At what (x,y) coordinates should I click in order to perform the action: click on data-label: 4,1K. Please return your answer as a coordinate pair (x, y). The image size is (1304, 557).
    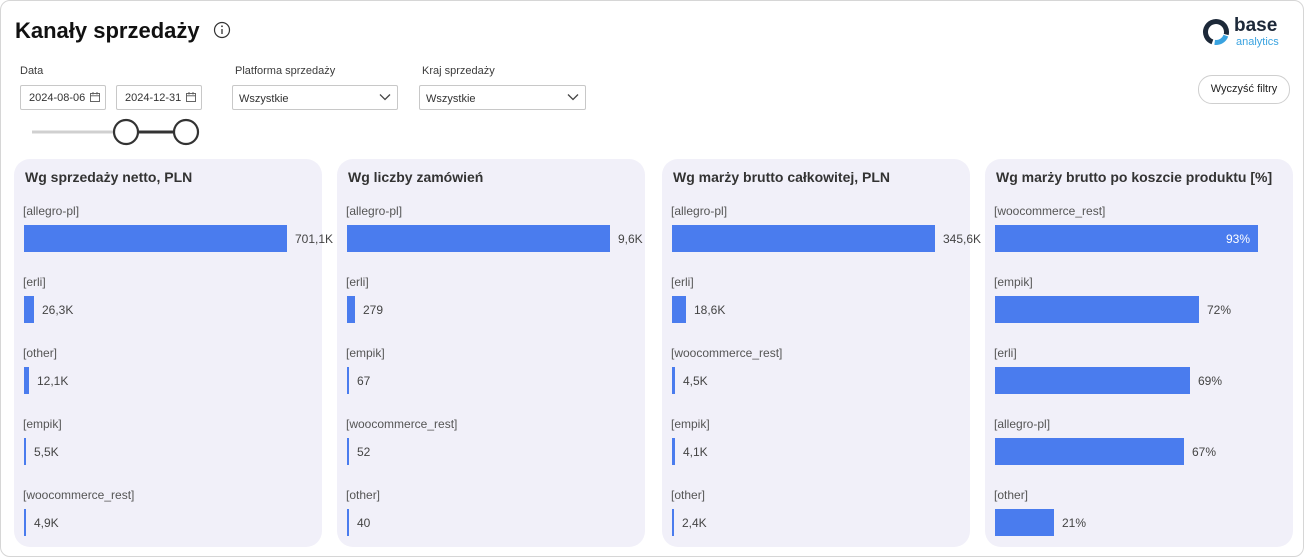
    Looking at the image, I should click on (695, 452).